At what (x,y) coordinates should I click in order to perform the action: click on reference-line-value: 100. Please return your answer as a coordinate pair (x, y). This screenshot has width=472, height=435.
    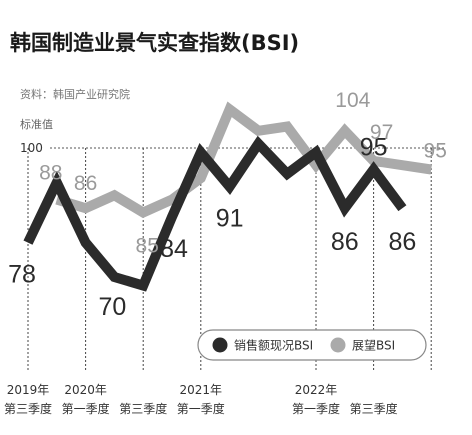
    Looking at the image, I should click on (31, 148).